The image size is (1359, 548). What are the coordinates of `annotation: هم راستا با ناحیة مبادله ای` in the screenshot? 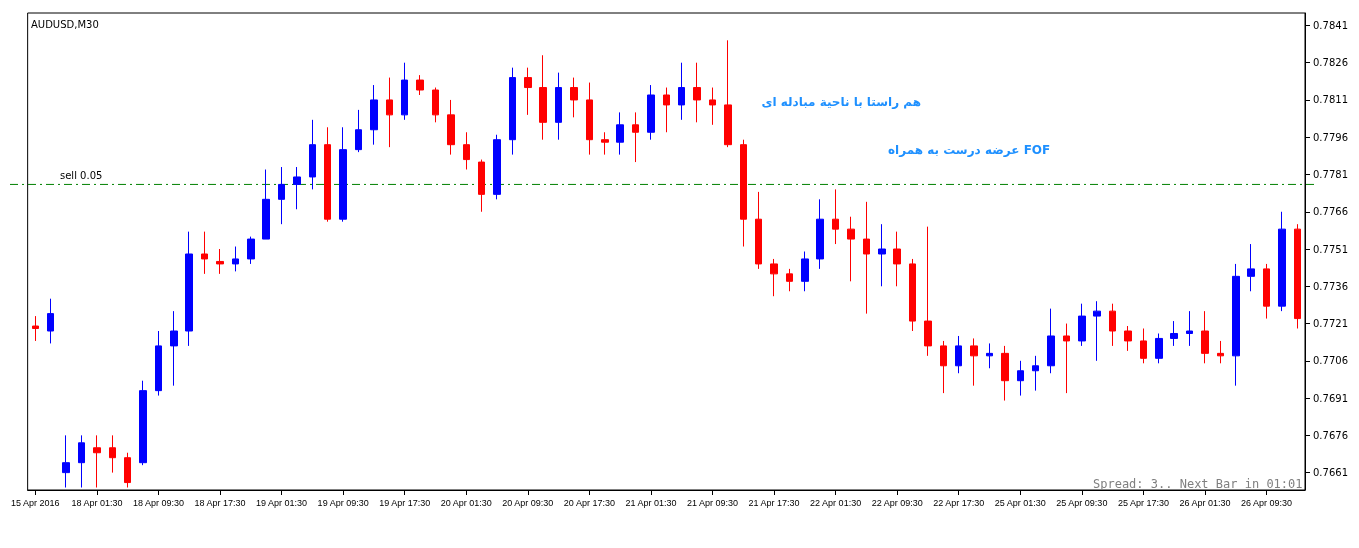 It's located at (841, 102).